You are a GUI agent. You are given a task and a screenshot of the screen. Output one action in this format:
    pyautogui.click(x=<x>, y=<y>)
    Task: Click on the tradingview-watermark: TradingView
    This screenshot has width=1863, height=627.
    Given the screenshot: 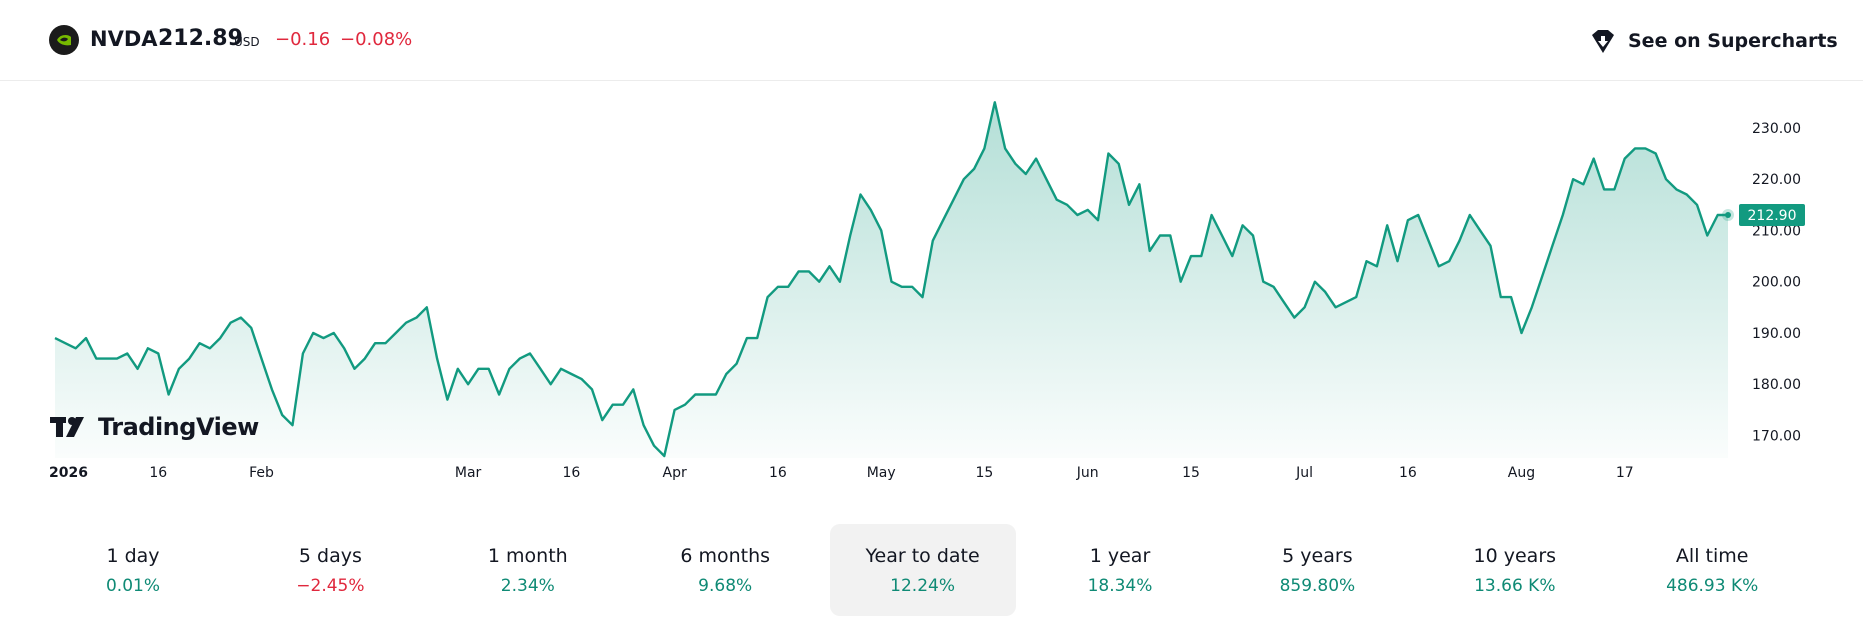 What is the action you would take?
    pyautogui.click(x=154, y=427)
    